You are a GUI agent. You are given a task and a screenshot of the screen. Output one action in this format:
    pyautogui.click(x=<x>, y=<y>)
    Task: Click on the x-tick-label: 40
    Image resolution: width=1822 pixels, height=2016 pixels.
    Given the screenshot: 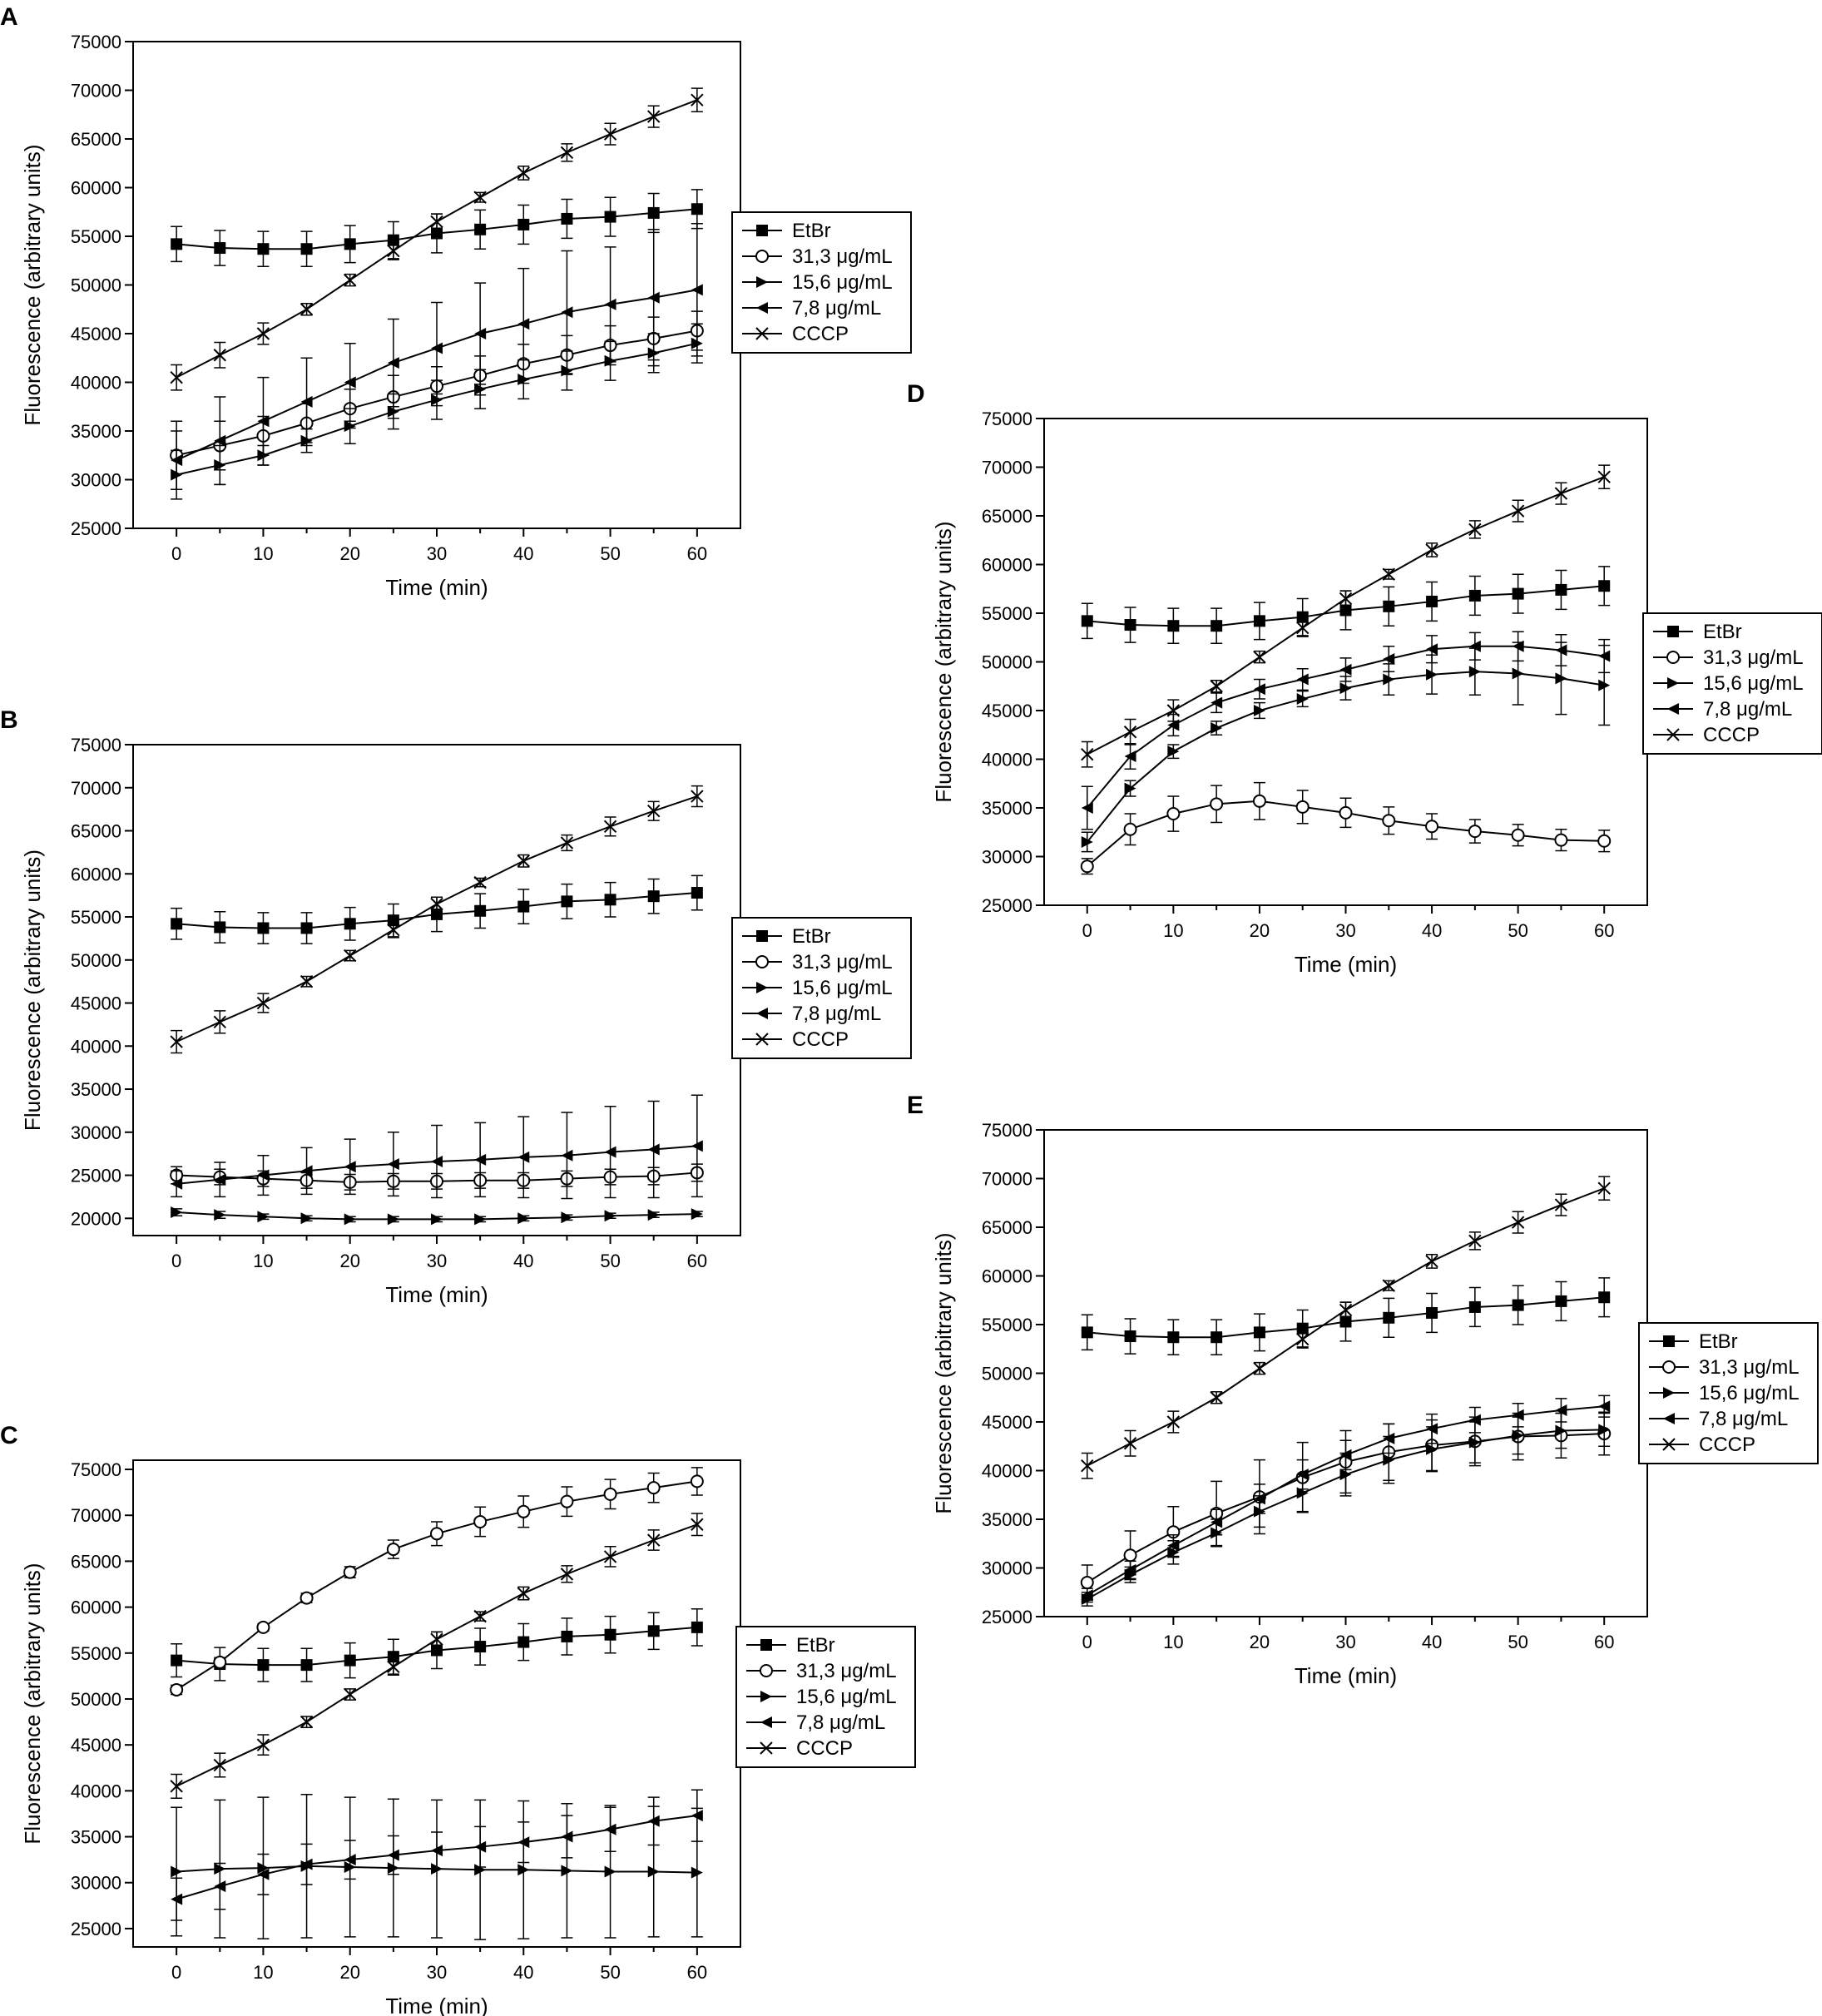 What is the action you would take?
    pyautogui.click(x=1432, y=930)
    